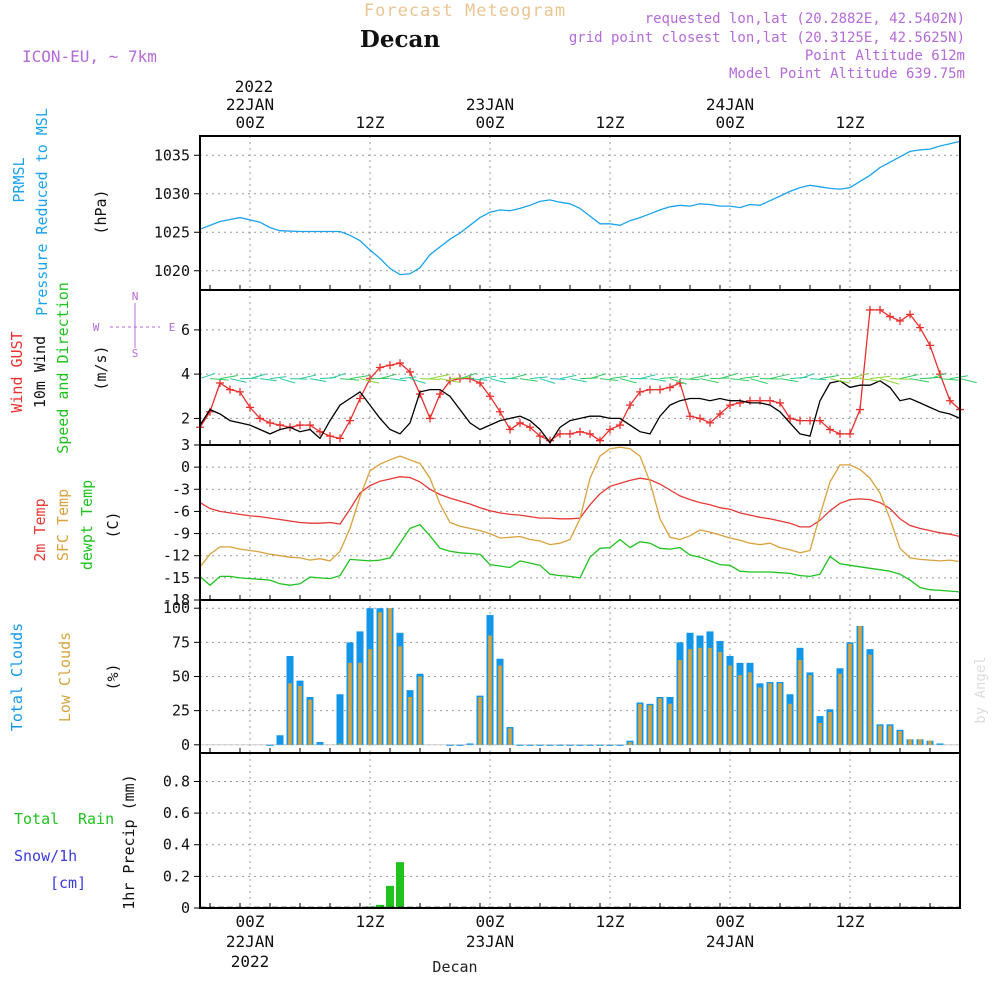 The height and width of the screenshot is (1004, 1000). Describe the element at coordinates (96, 819) in the screenshot. I see `label-rain: Rain` at that location.